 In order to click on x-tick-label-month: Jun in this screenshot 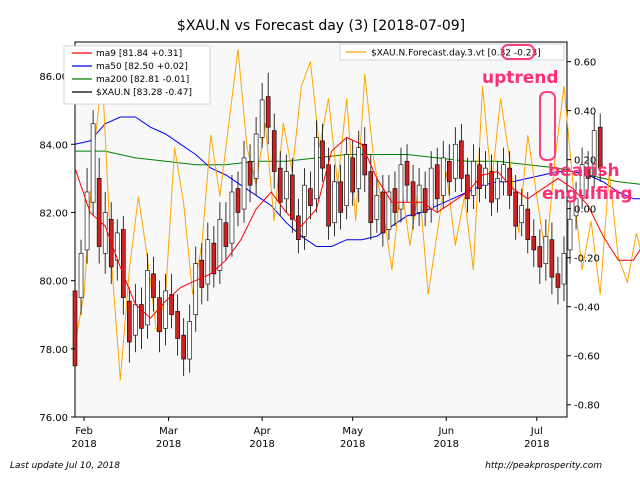, I will do `click(445, 431)`.